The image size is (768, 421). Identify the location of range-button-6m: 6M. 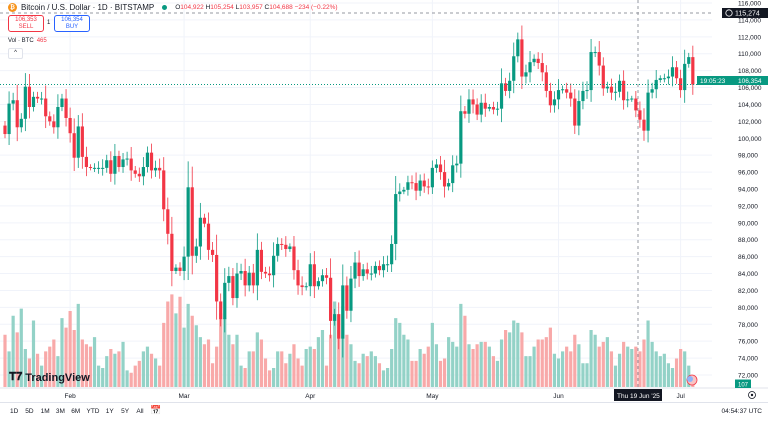
(76, 411).